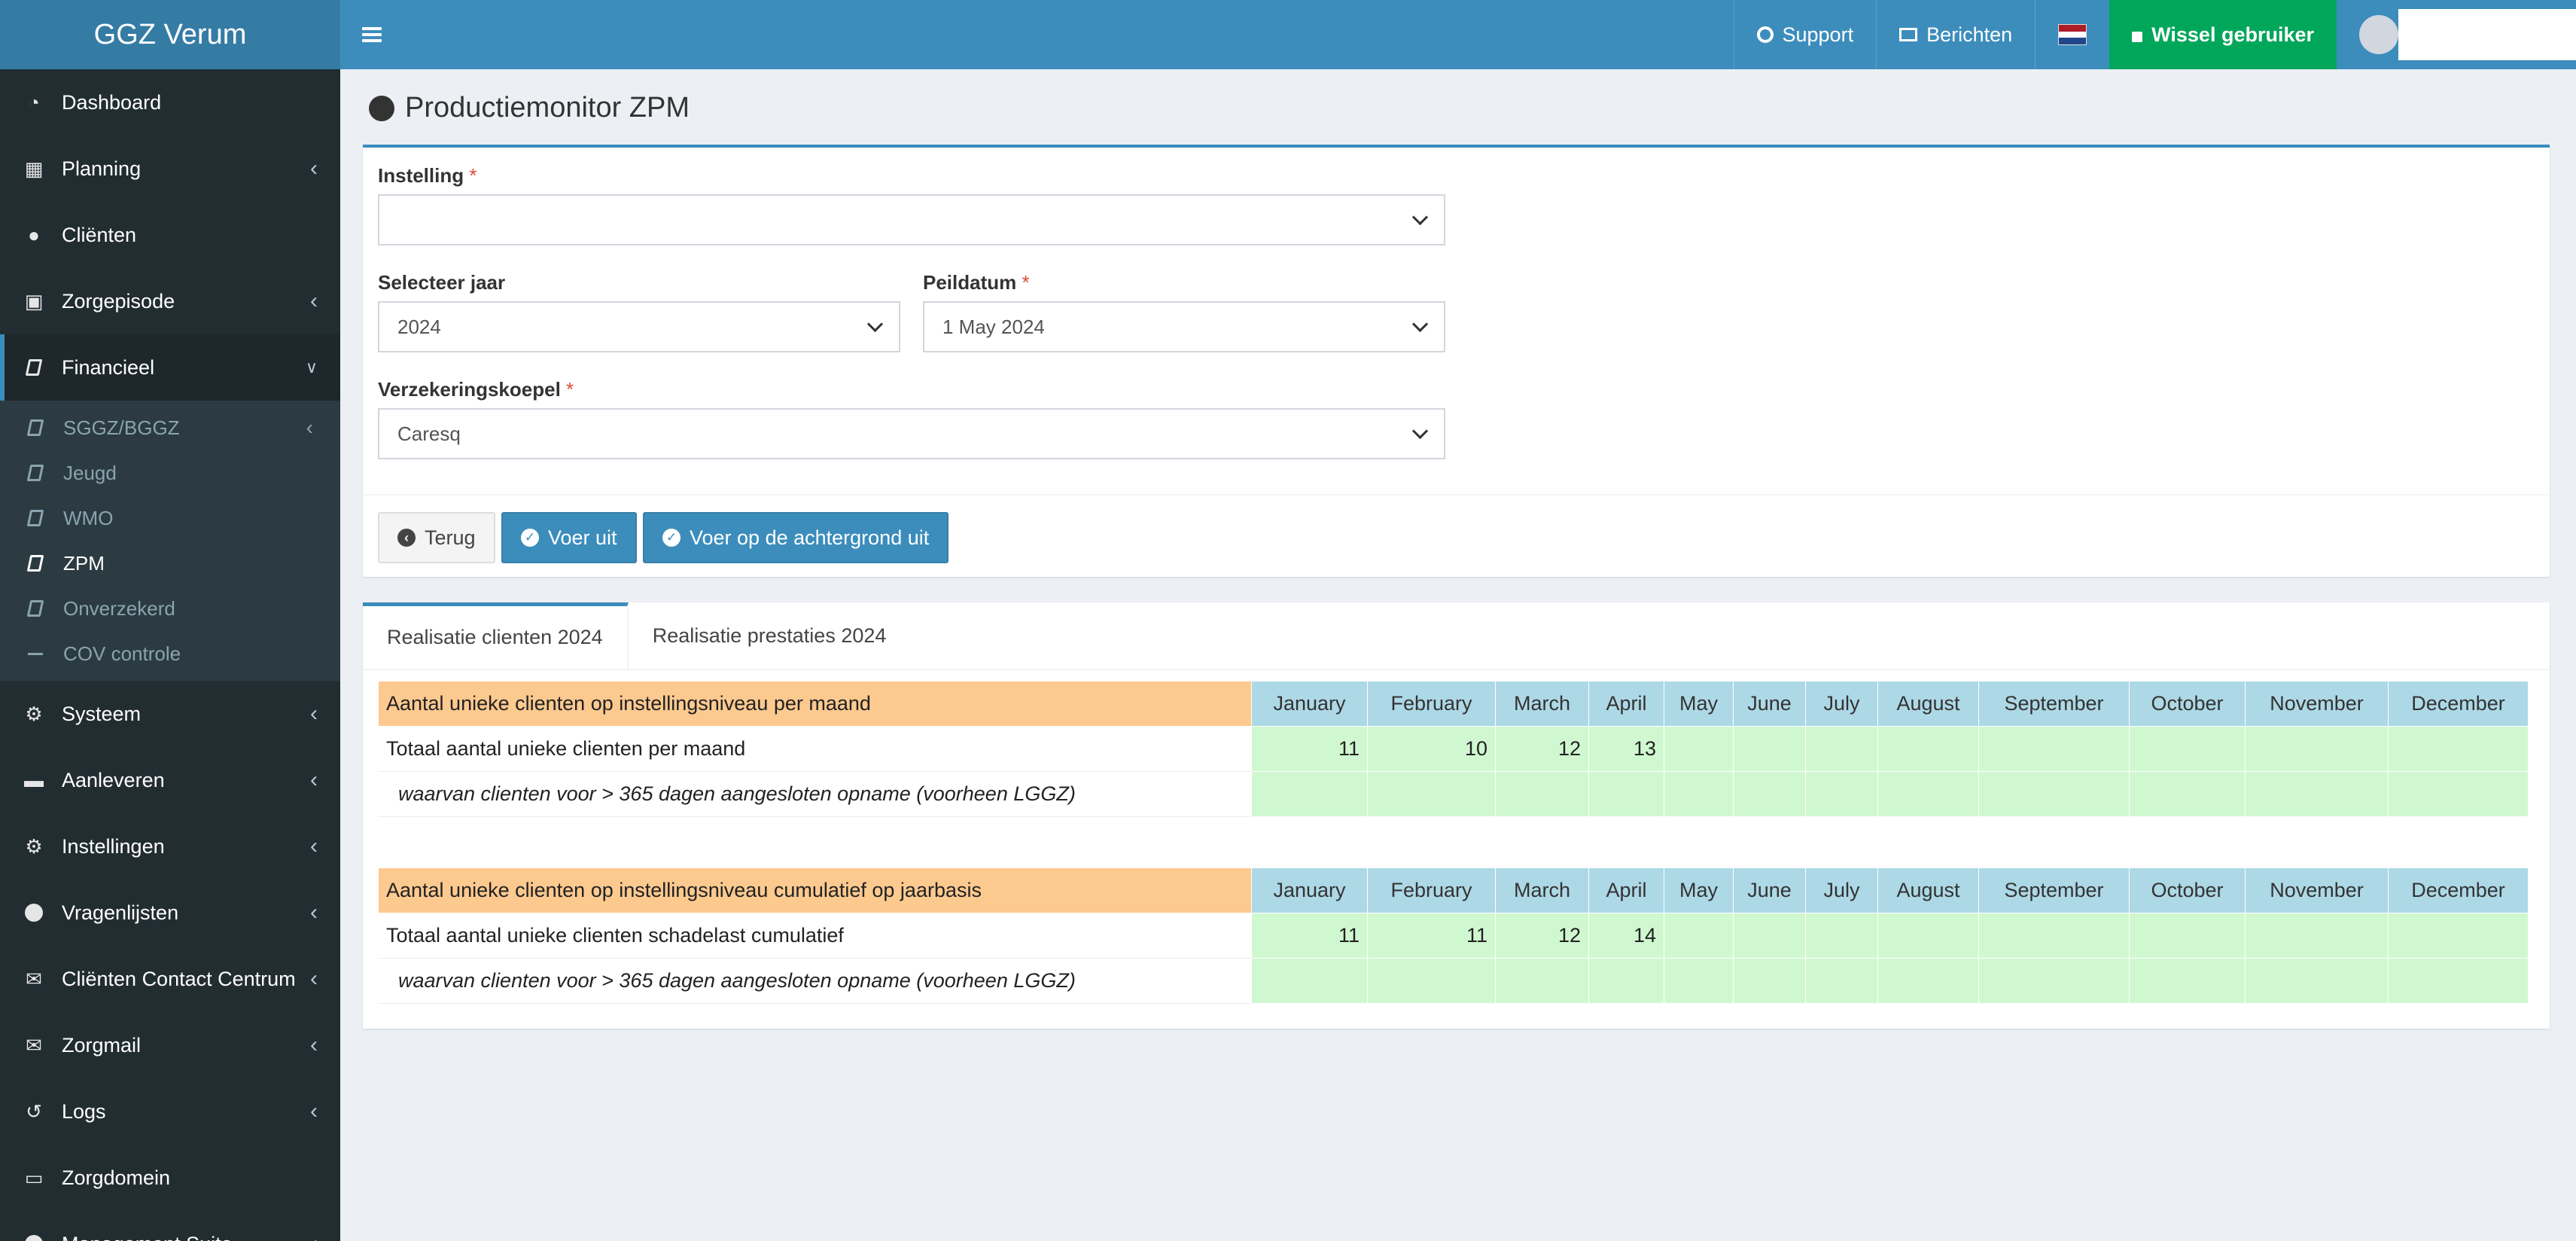 This screenshot has width=2576, height=1241. I want to click on month-header-september: September, so click(2054, 704).